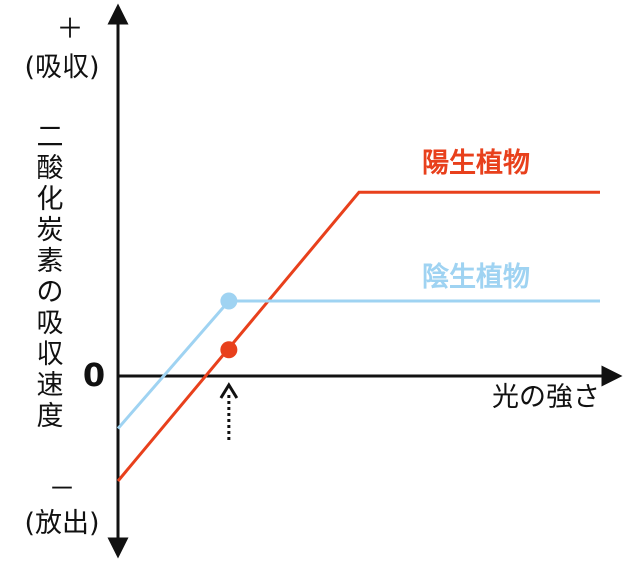 The image size is (628, 562). What do you see at coordinates (50, 230) in the screenshot?
I see `y-axis-title-char: 炭` at bounding box center [50, 230].